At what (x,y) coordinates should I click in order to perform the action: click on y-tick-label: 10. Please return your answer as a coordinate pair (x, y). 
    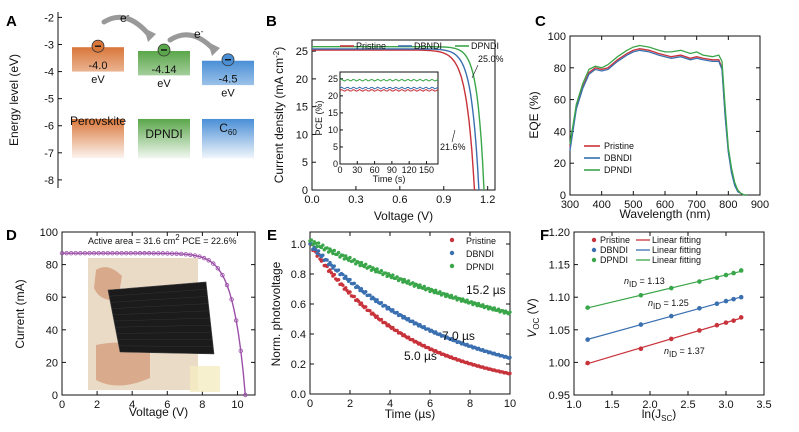
    Looking at the image, I should click on (302, 135).